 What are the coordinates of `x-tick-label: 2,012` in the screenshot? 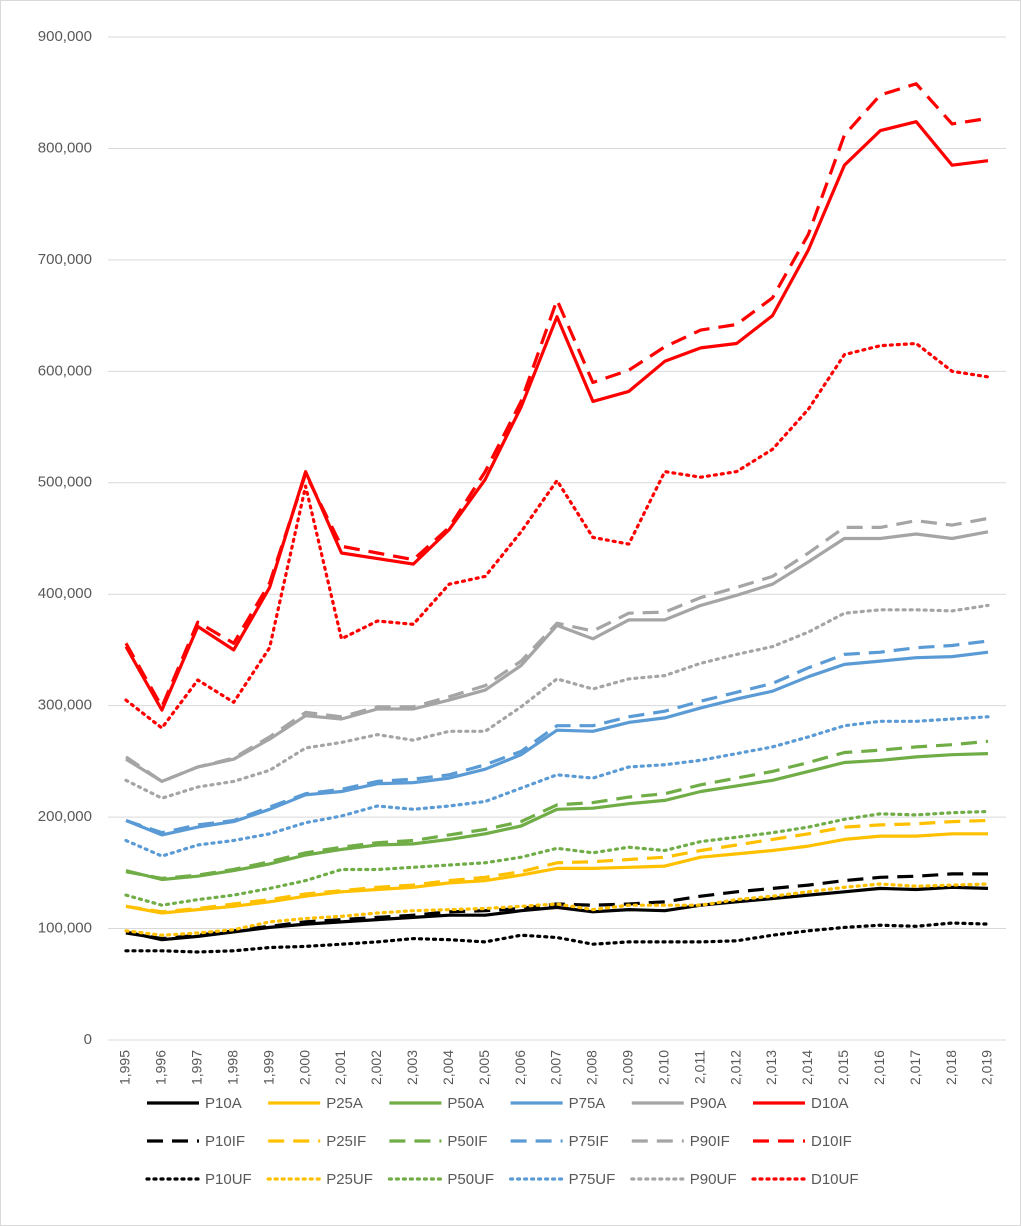 It's located at (735, 1067).